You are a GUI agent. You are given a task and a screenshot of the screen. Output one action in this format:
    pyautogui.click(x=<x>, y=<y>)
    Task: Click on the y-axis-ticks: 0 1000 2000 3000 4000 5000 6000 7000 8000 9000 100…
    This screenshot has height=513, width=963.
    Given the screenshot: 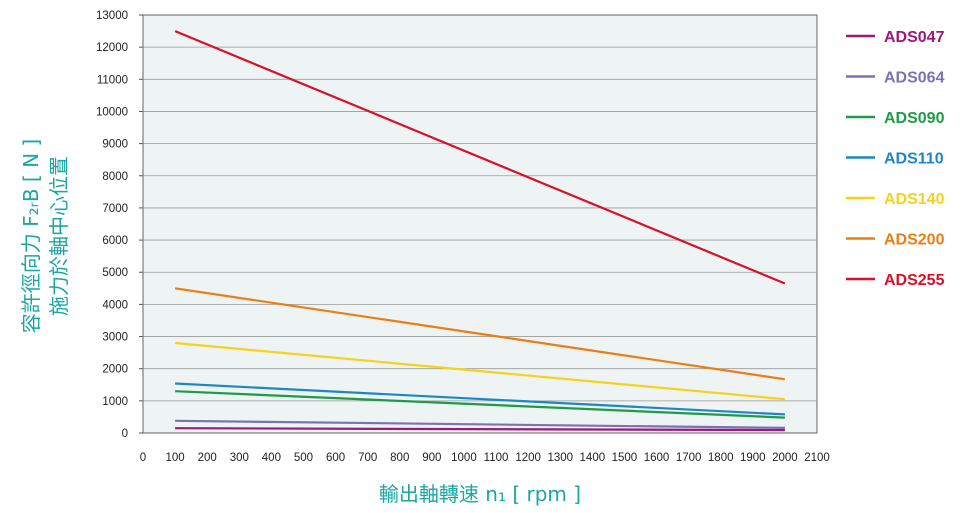 What is the action you would take?
    pyautogui.click(x=119, y=225)
    